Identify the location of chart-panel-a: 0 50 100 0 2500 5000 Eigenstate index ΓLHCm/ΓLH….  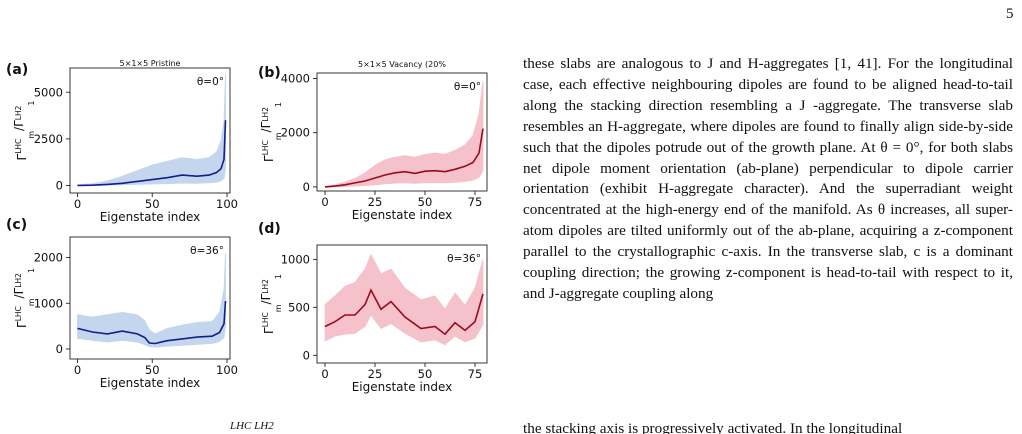
(120, 141).